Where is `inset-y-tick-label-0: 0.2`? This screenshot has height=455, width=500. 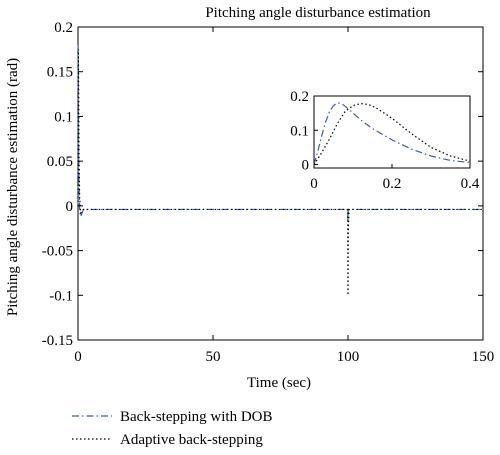 inset-y-tick-label-0: 0.2 is located at coordinates (299, 97).